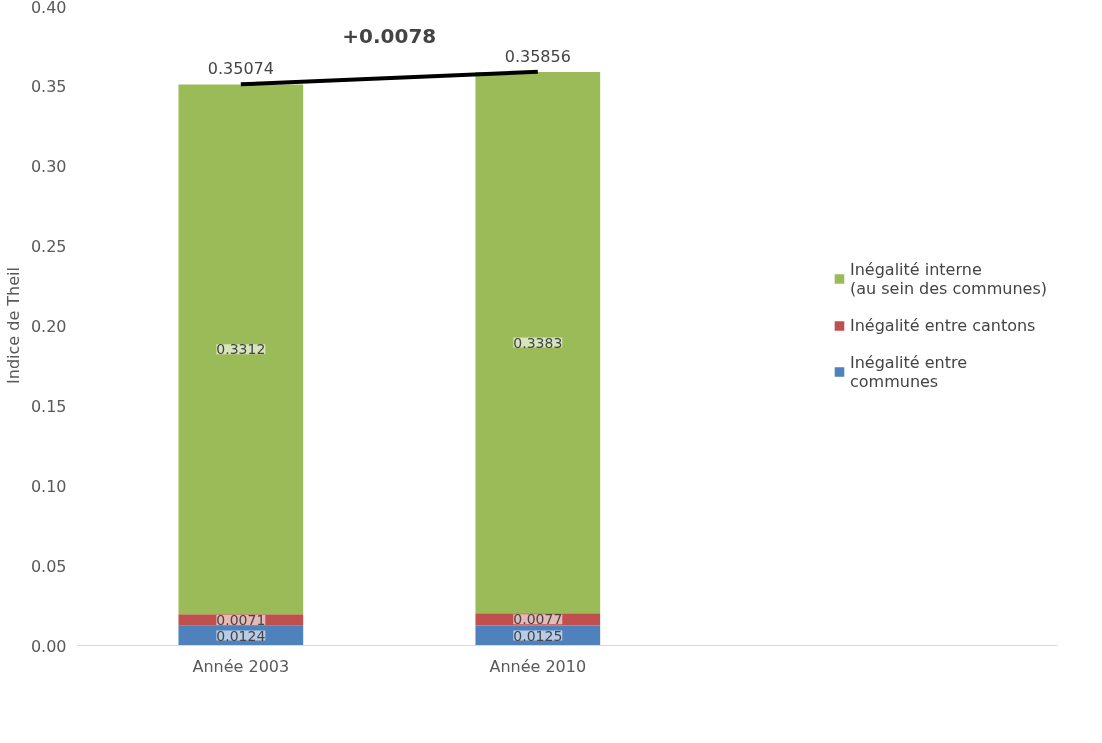 This screenshot has width=1102, height=743. I want to click on y-tick-label: 0.15, so click(48, 406).